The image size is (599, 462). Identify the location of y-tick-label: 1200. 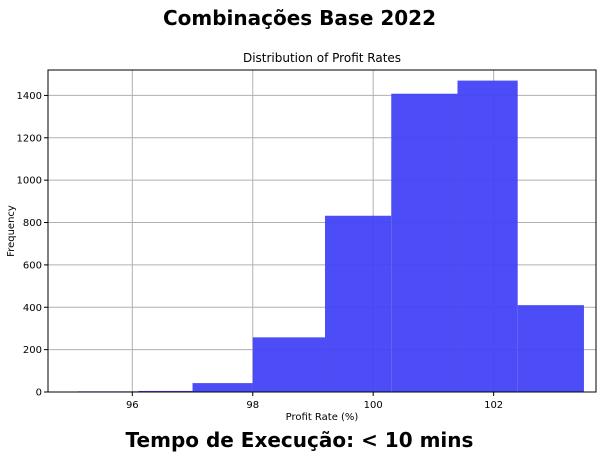
(29, 138).